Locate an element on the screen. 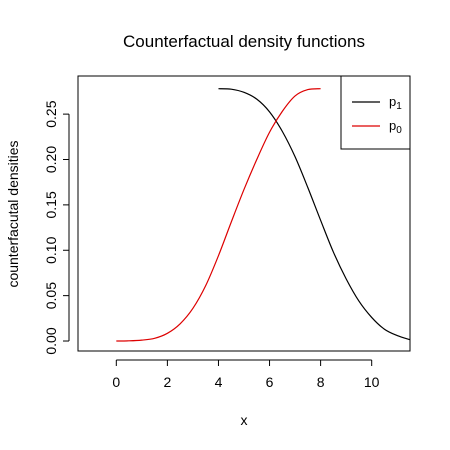 The image size is (450, 450). y-axis: 0.00 0.05 0.10 0.15 0.20 0.25 is located at coordinates (56, 227).